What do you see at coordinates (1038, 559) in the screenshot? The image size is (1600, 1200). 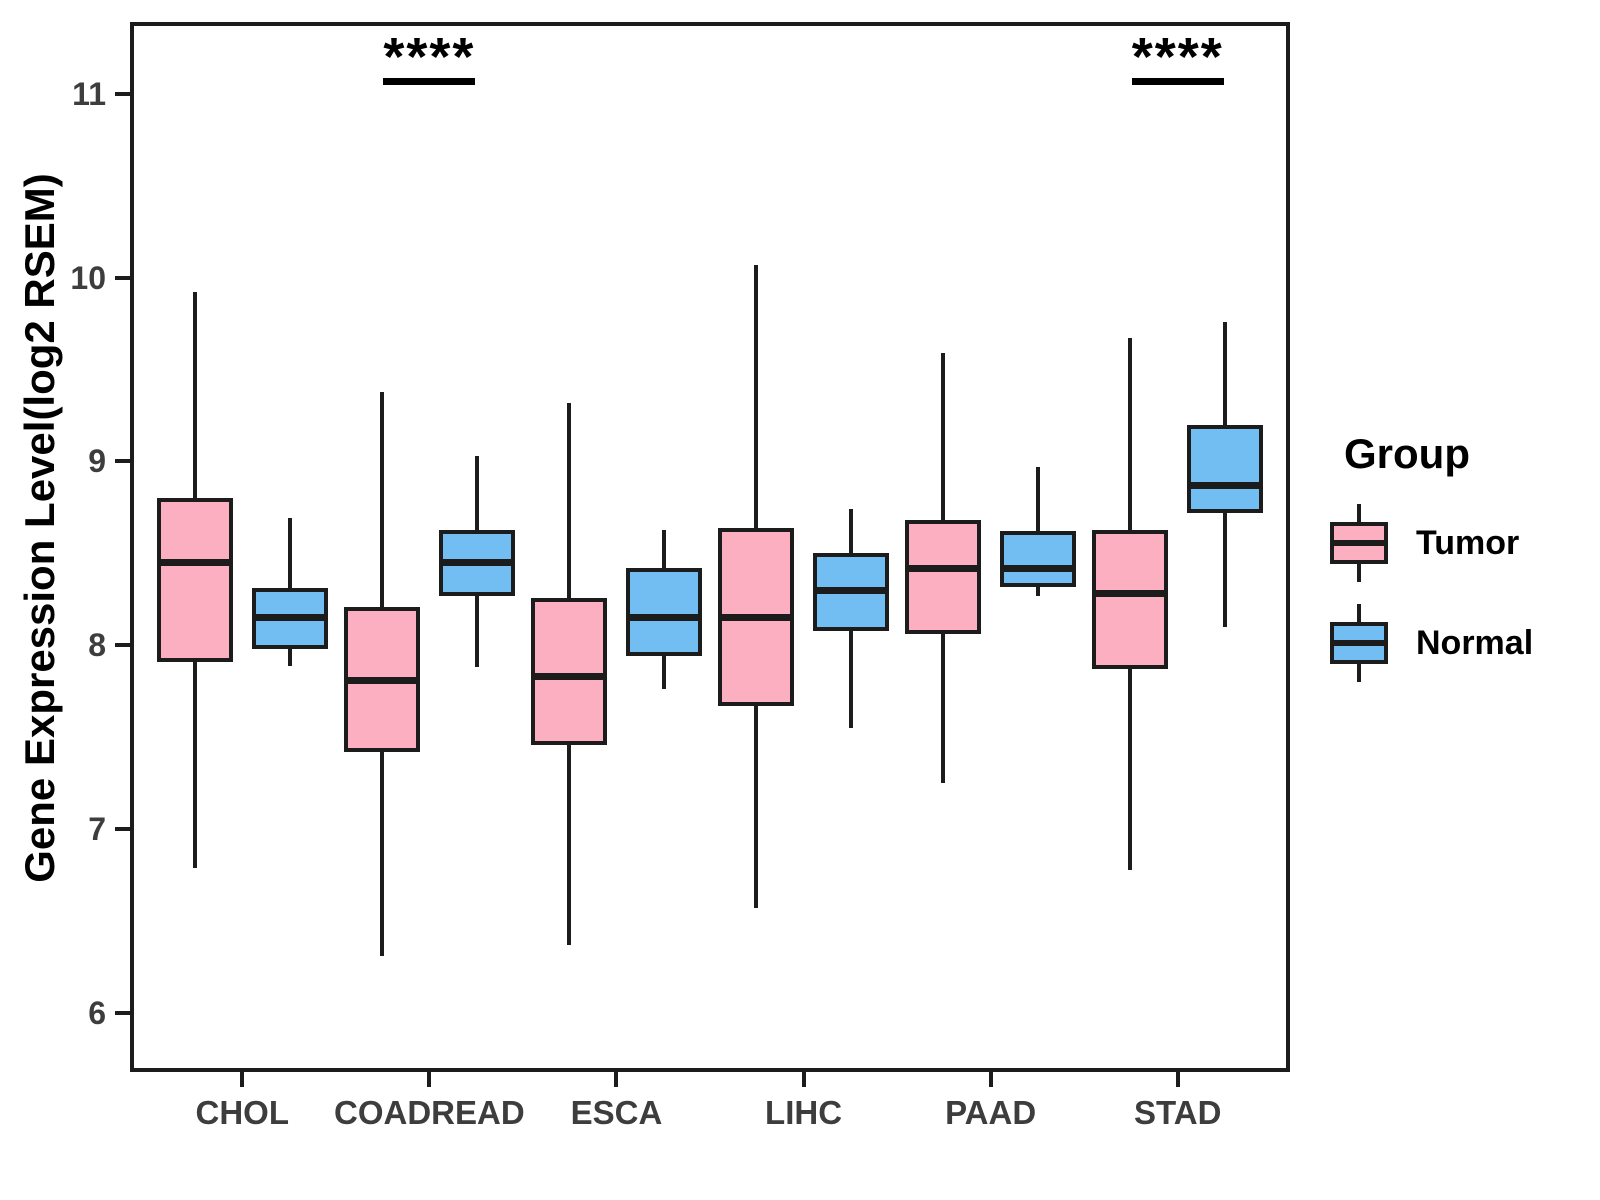 I see `box-normal-paad` at bounding box center [1038, 559].